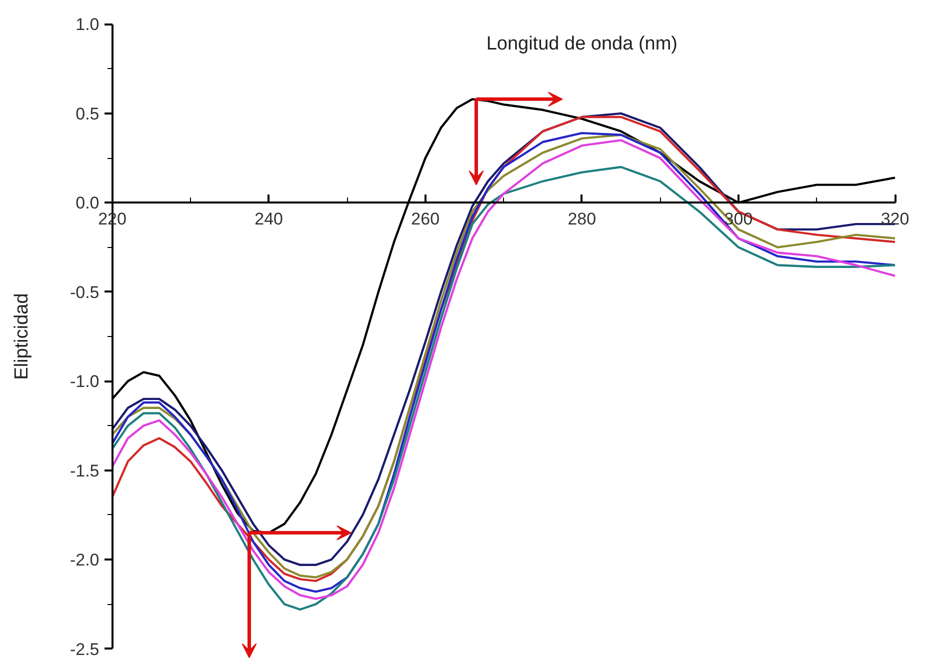 The height and width of the screenshot is (672, 943). What do you see at coordinates (582, 219) in the screenshot?
I see `x-tick-label: 280` at bounding box center [582, 219].